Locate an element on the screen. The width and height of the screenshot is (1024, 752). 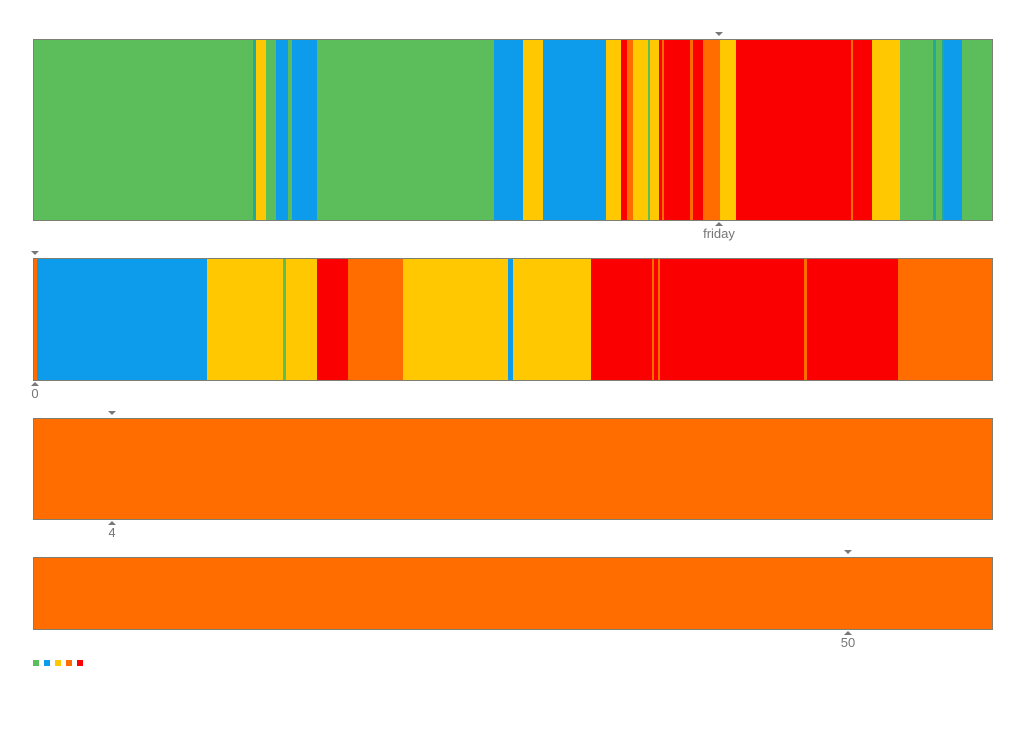
band-4-top-marker-icon is located at coordinates (848, 552).